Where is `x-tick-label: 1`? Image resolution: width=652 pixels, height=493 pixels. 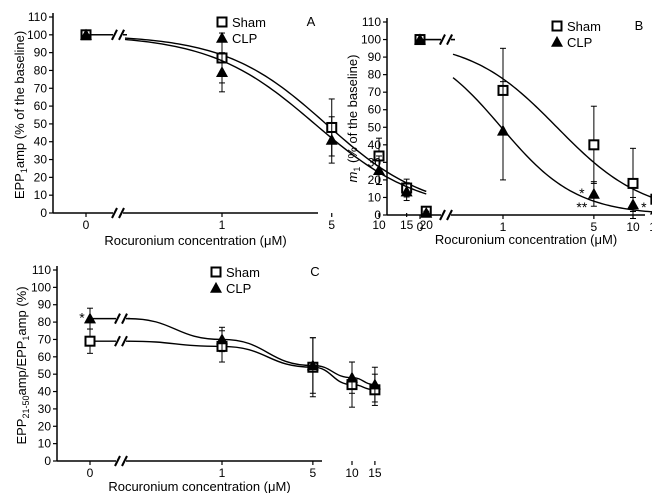 x-tick-label: 1 is located at coordinates (222, 473).